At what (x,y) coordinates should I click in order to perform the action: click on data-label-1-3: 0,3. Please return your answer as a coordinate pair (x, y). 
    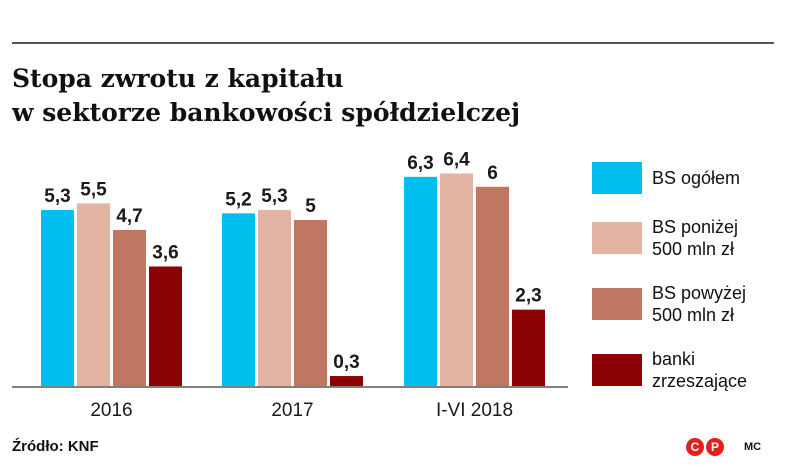
    Looking at the image, I should click on (346, 362).